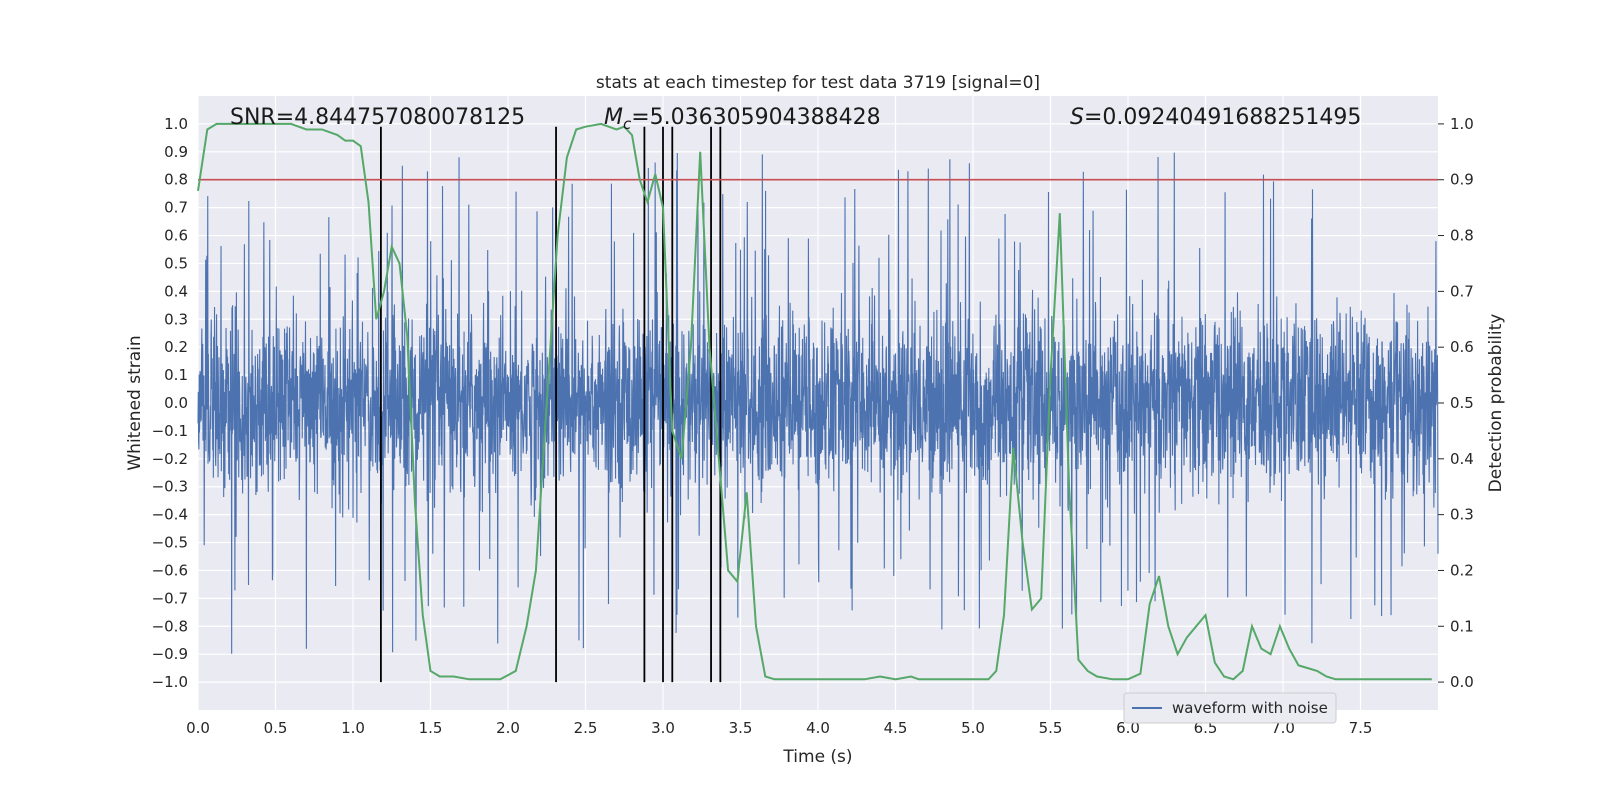 This screenshot has height=800, width=1600. Describe the element at coordinates (1051, 728) in the screenshot. I see `x-tick-label: 5.5` at that location.